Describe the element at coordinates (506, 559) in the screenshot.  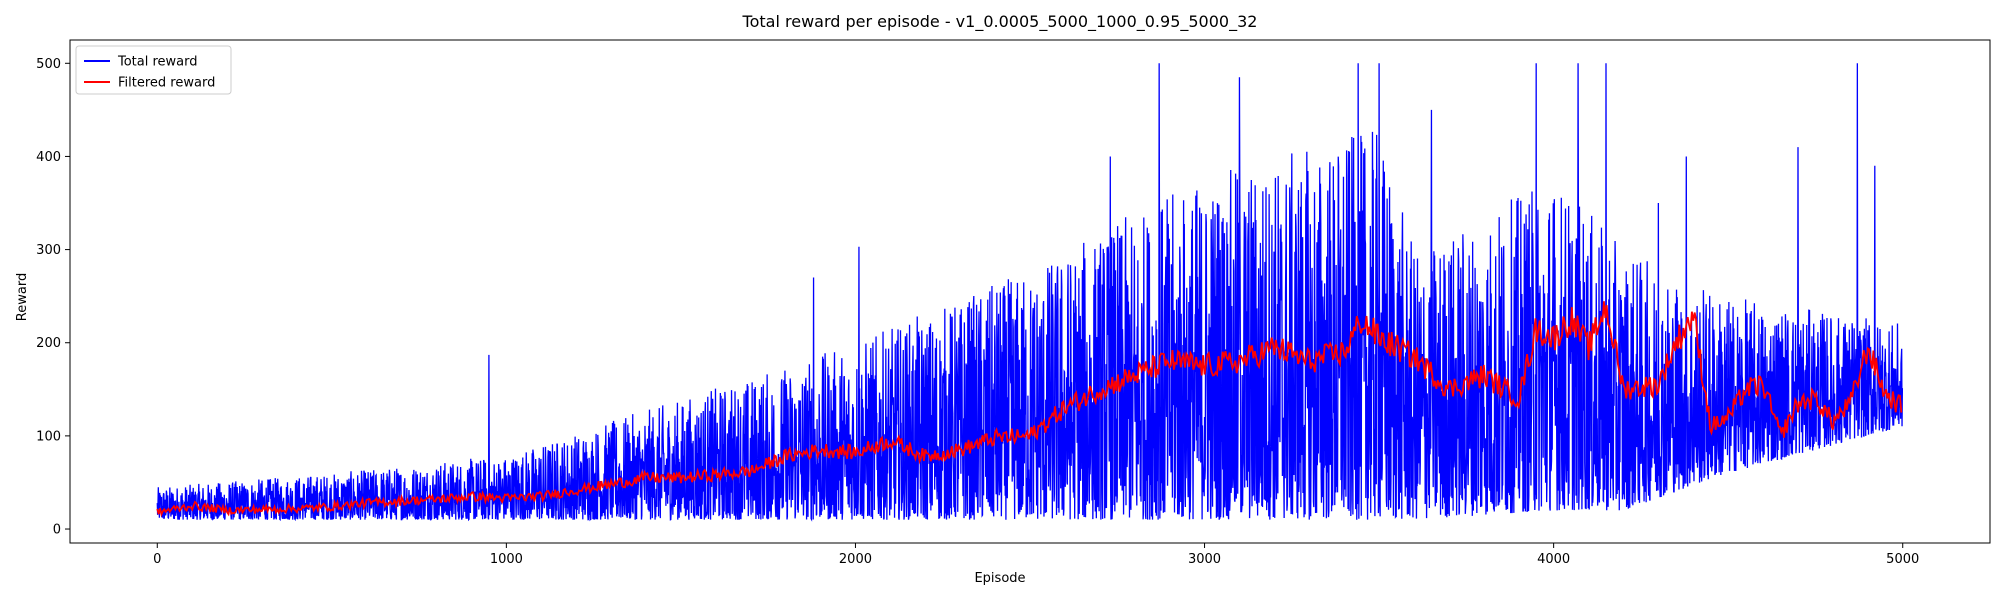
I see `x-tick-label: 1000` at that location.